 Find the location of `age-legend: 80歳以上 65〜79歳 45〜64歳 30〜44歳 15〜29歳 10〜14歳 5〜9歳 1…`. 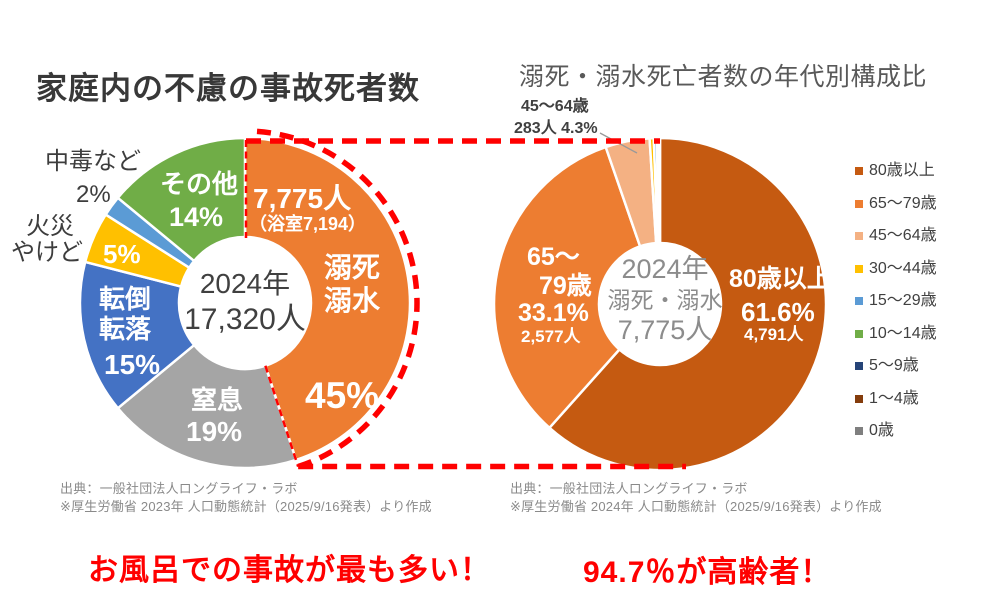

age-legend: 80歳以上 65〜79歳 45〜64歳 30〜44歳 15〜29歳 10〜14歳 5〜9歳 1… is located at coordinates (896, 308).